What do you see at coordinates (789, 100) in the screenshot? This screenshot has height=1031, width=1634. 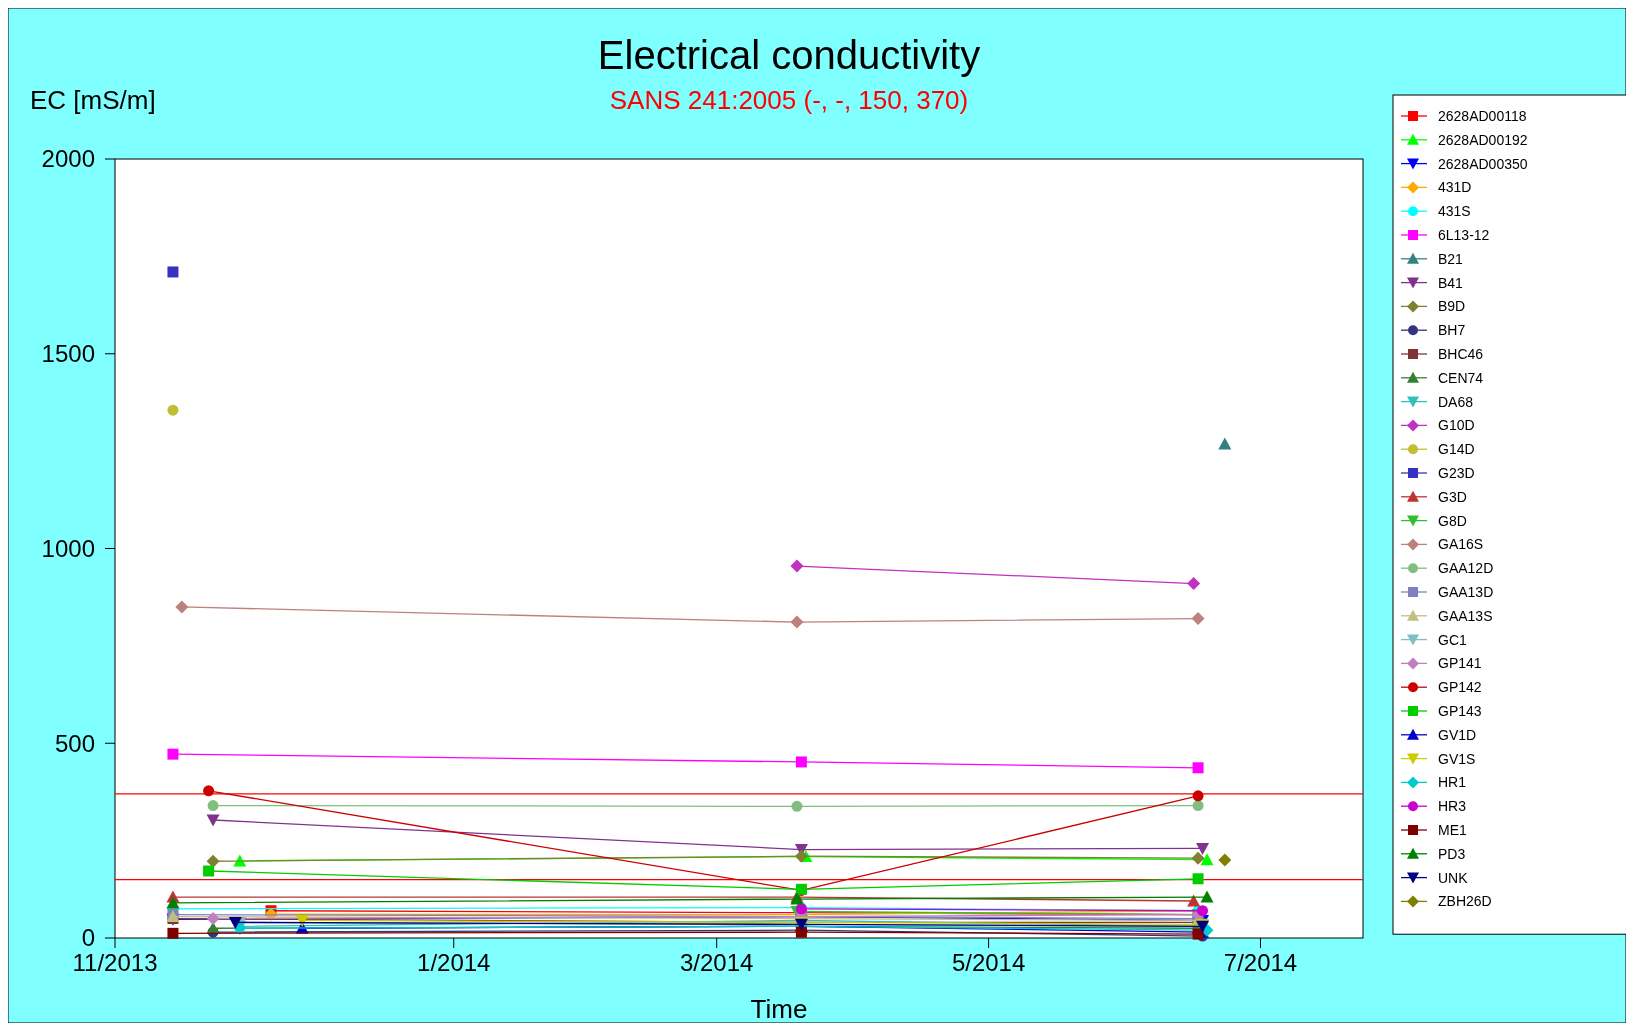 I see `chart-subtitle: SANS 241:2005 (-, -, 150, 370)` at bounding box center [789, 100].